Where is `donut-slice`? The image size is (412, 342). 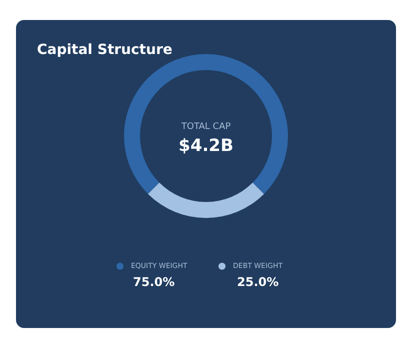
donut-slice is located at coordinates (206, 200).